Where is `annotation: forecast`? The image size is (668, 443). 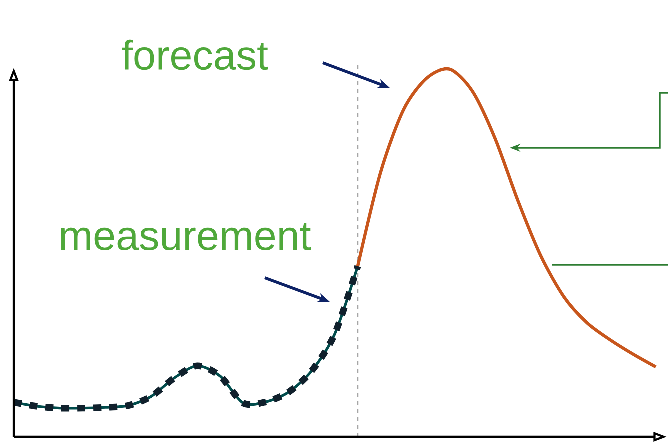 annotation: forecast is located at coordinates (195, 55).